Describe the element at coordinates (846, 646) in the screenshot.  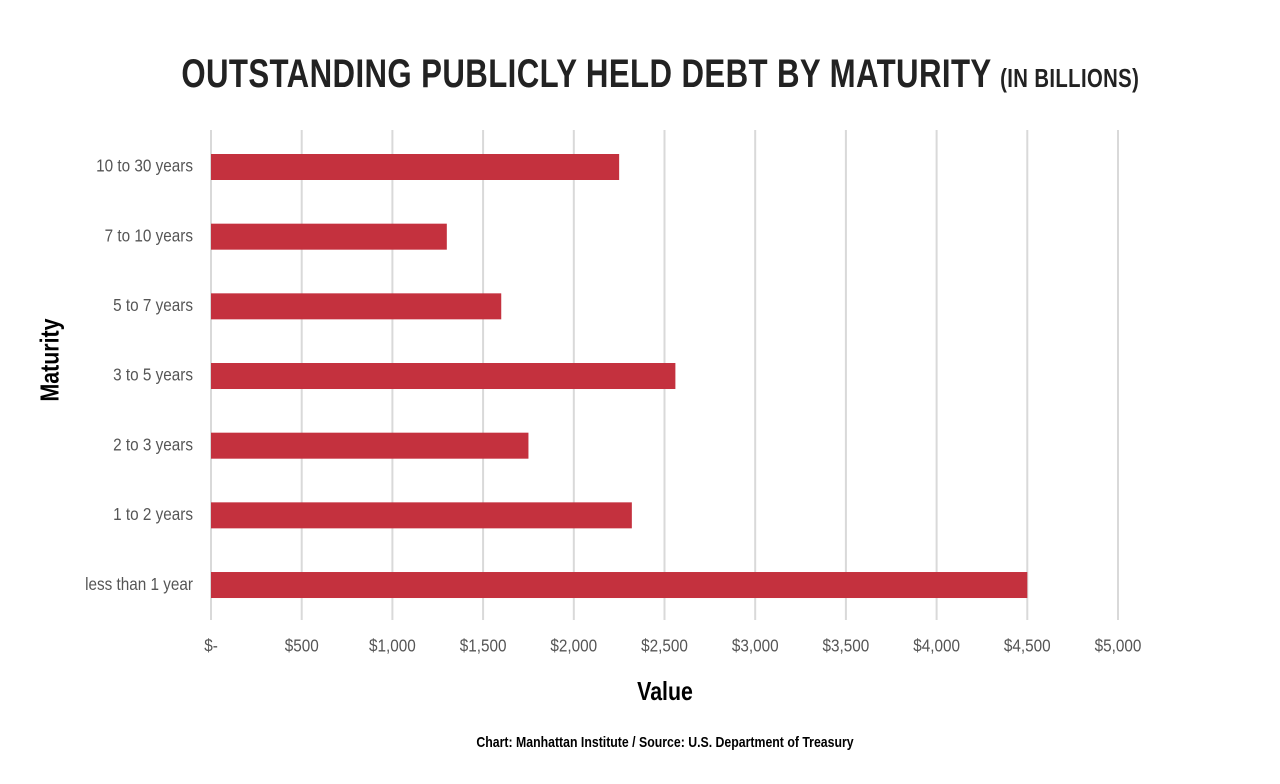
I see `x-tick-label: $3,500` at that location.